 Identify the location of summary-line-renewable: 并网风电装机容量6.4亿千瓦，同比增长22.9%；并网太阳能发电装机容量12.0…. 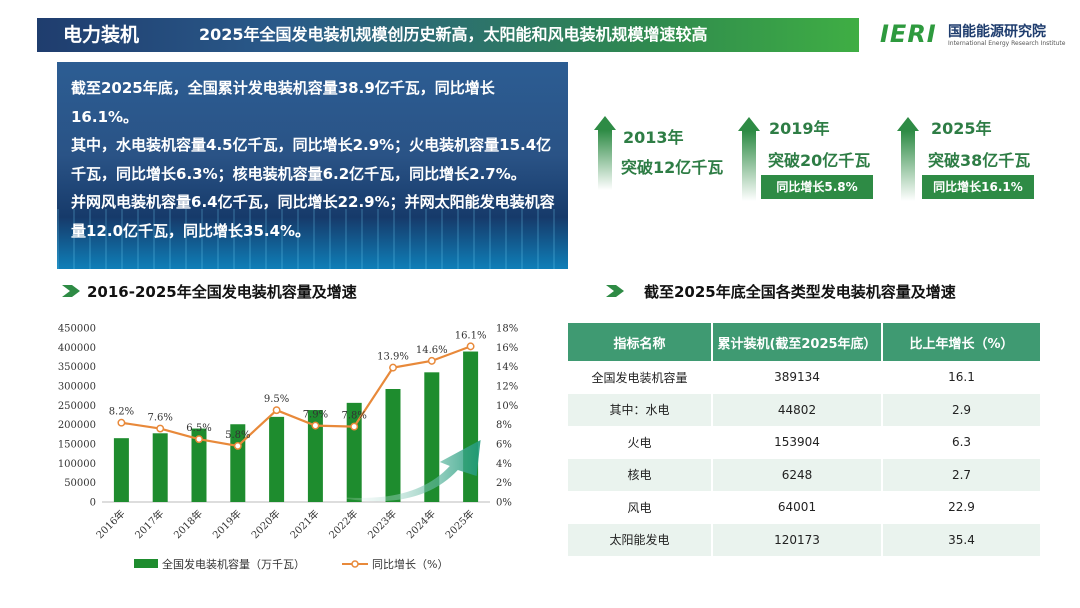
(313, 216).